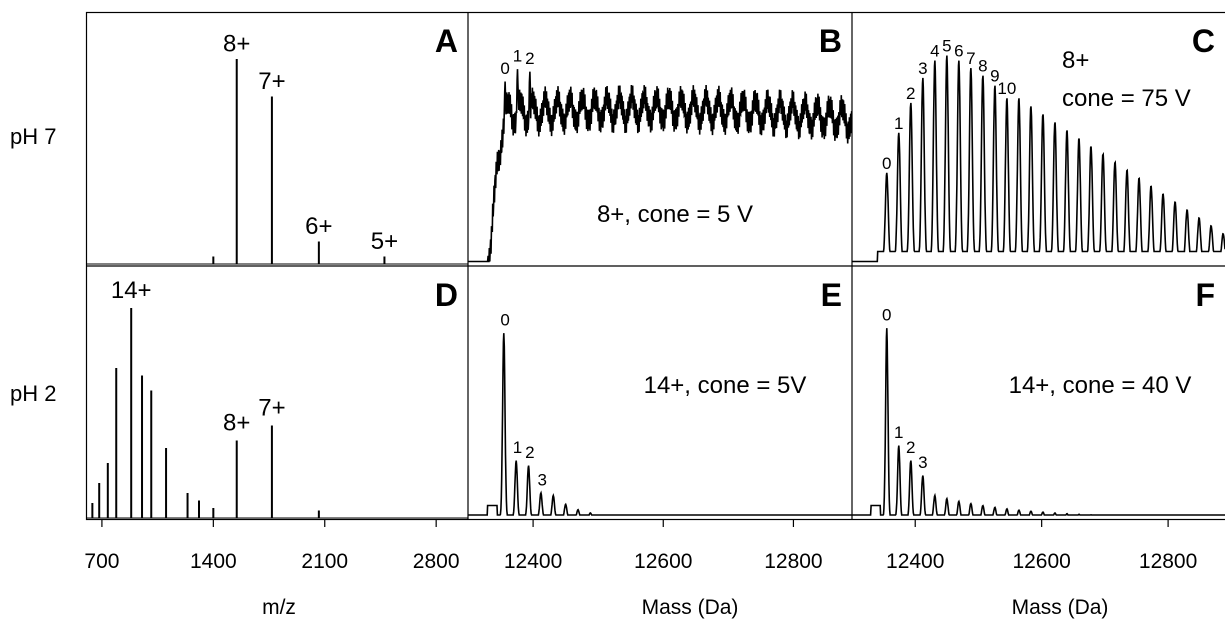 The width and height of the screenshot is (1225, 620). I want to click on panel-letter-A: A, so click(446, 41).